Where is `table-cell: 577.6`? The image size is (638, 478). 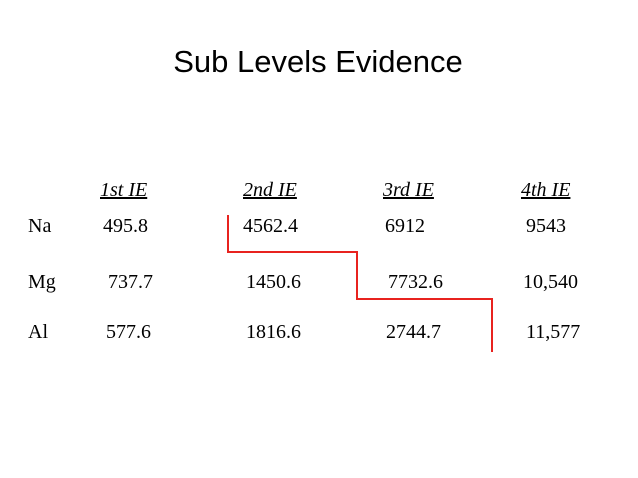
table-cell: 577.6 is located at coordinates (128, 332).